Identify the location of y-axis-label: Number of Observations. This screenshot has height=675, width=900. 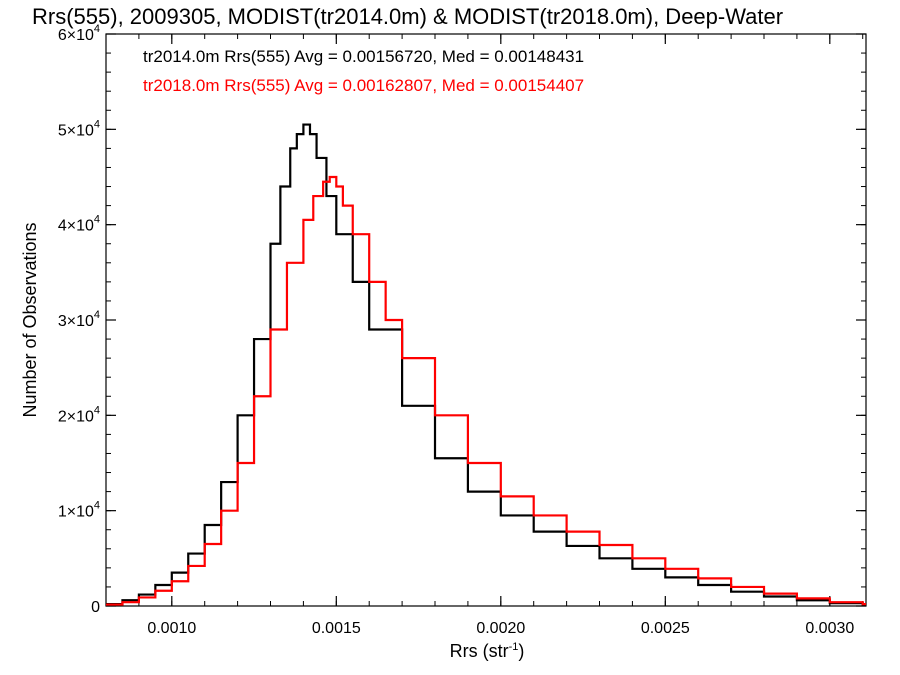
(30, 319).